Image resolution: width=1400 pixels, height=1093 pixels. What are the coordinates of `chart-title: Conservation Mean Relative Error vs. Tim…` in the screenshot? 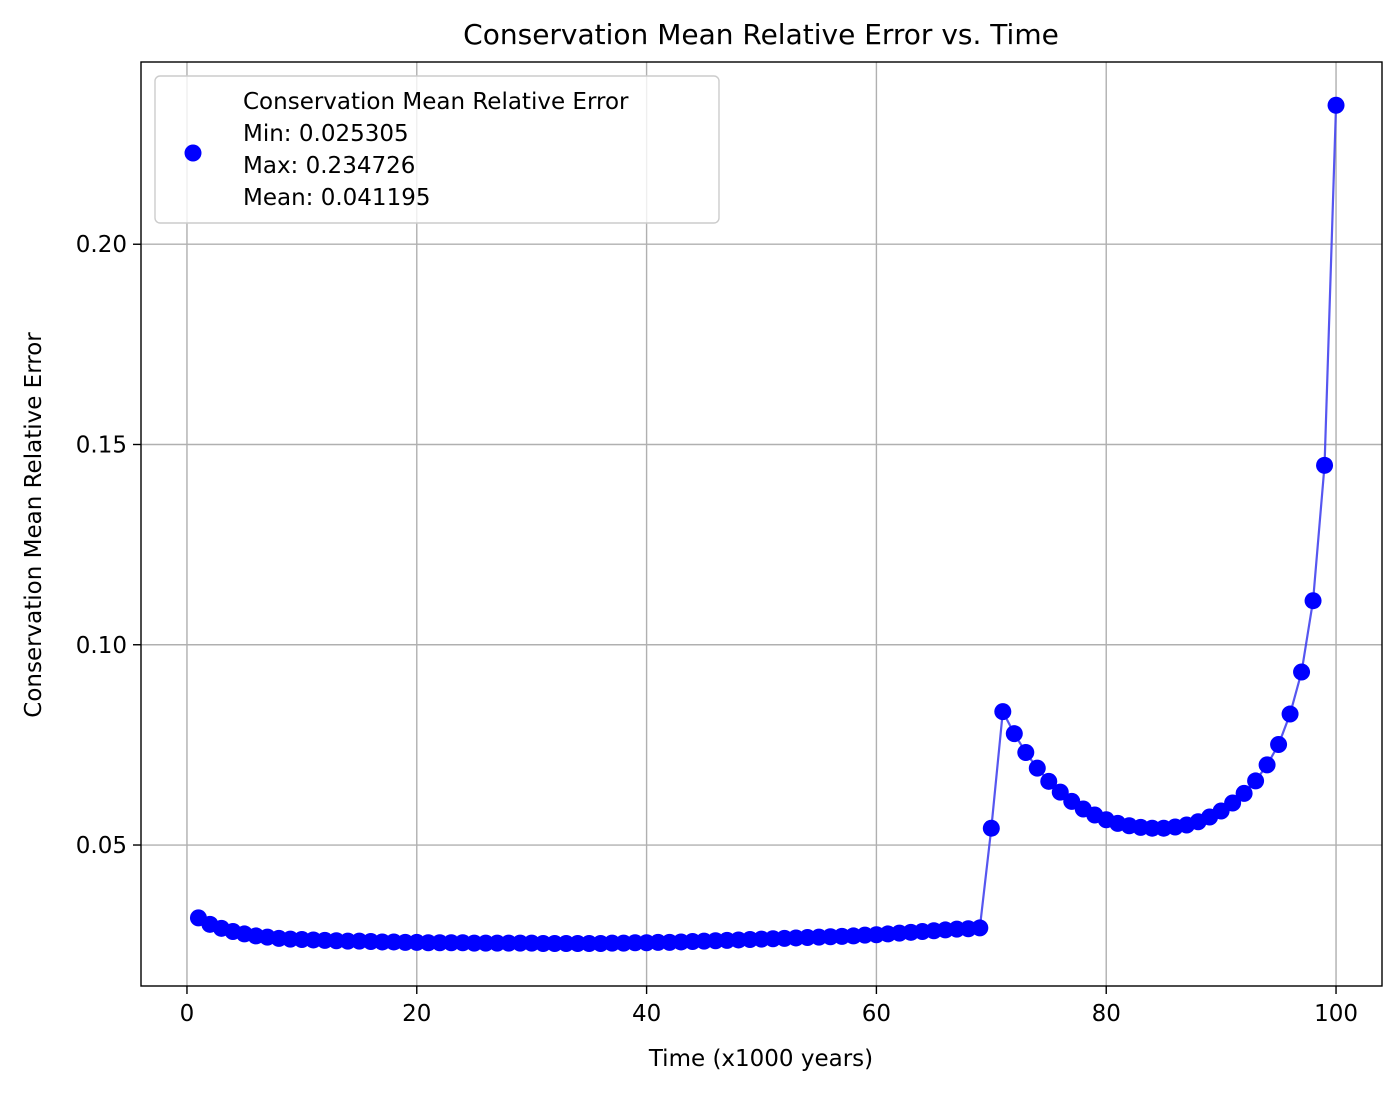 It's located at (761, 34).